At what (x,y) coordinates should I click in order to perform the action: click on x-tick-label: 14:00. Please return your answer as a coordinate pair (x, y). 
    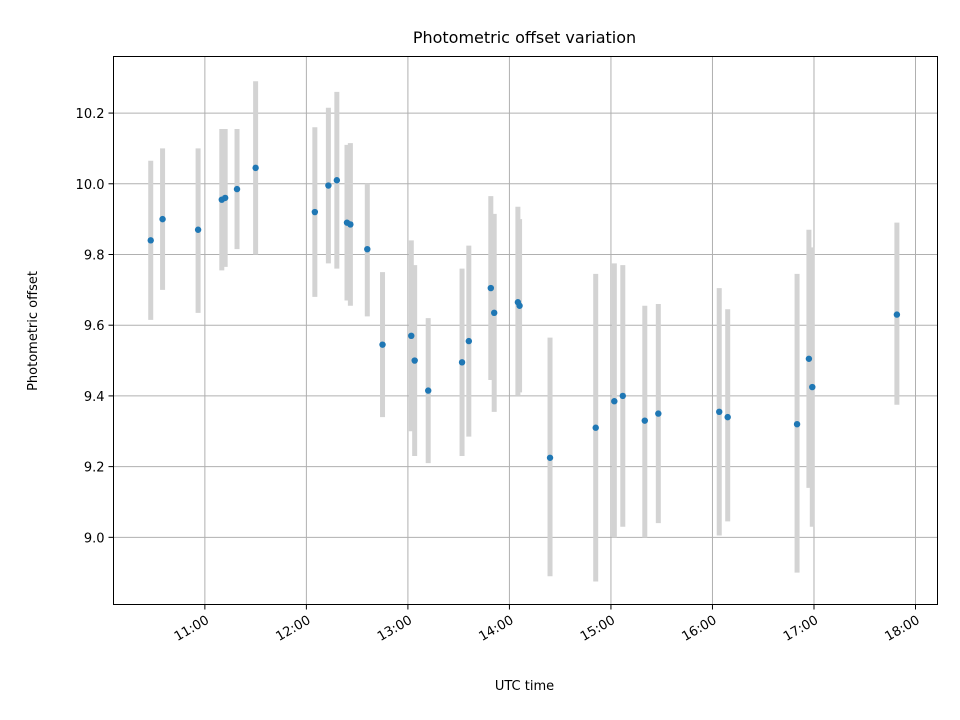
    Looking at the image, I should click on (496, 629).